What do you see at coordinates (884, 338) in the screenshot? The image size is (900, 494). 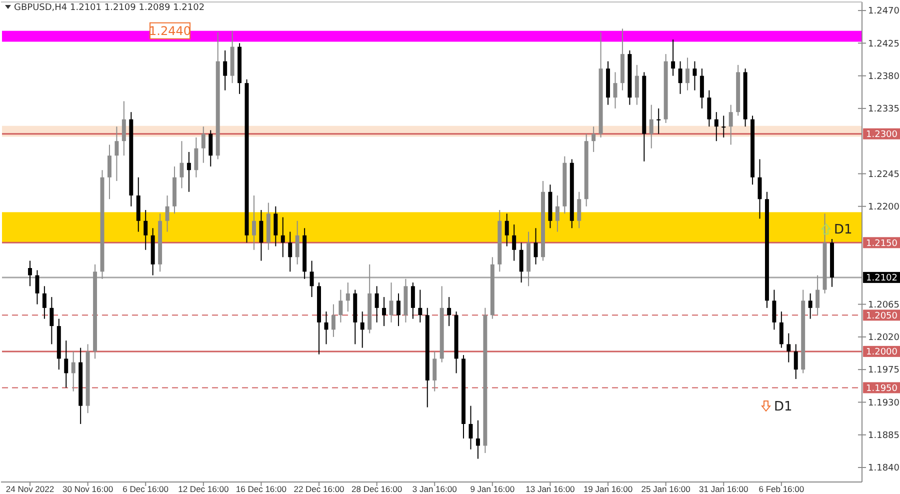 I see `y-tick-label: 1.2020` at bounding box center [884, 338].